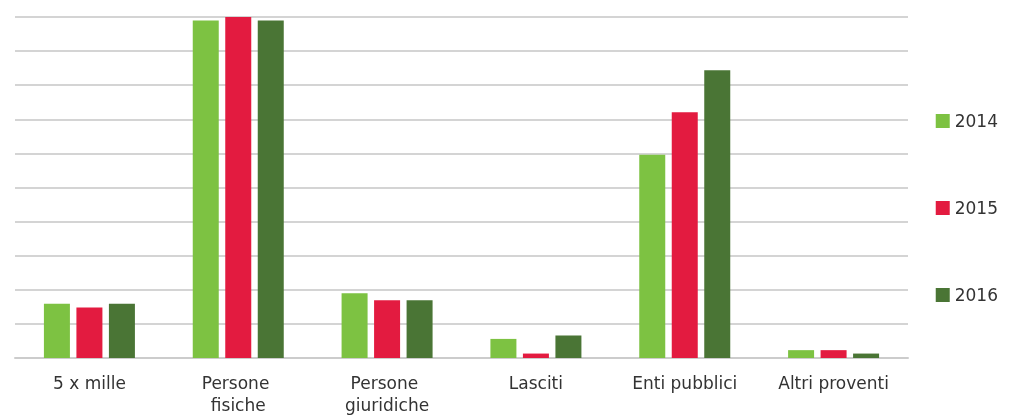  What do you see at coordinates (536, 383) in the screenshot?
I see `x-tick-label: Lasciti` at bounding box center [536, 383].